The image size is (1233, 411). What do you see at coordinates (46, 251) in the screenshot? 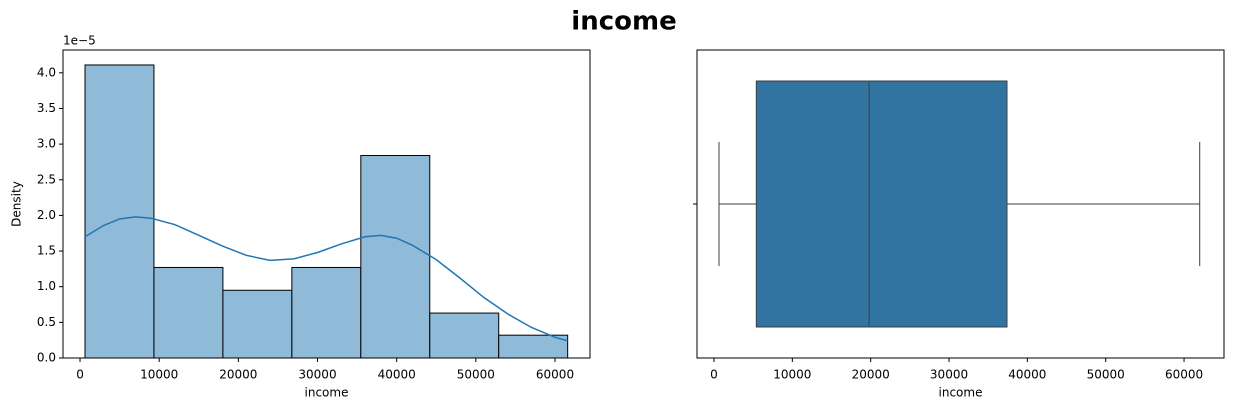
I see `y-tick-label: 1.5` at bounding box center [46, 251].